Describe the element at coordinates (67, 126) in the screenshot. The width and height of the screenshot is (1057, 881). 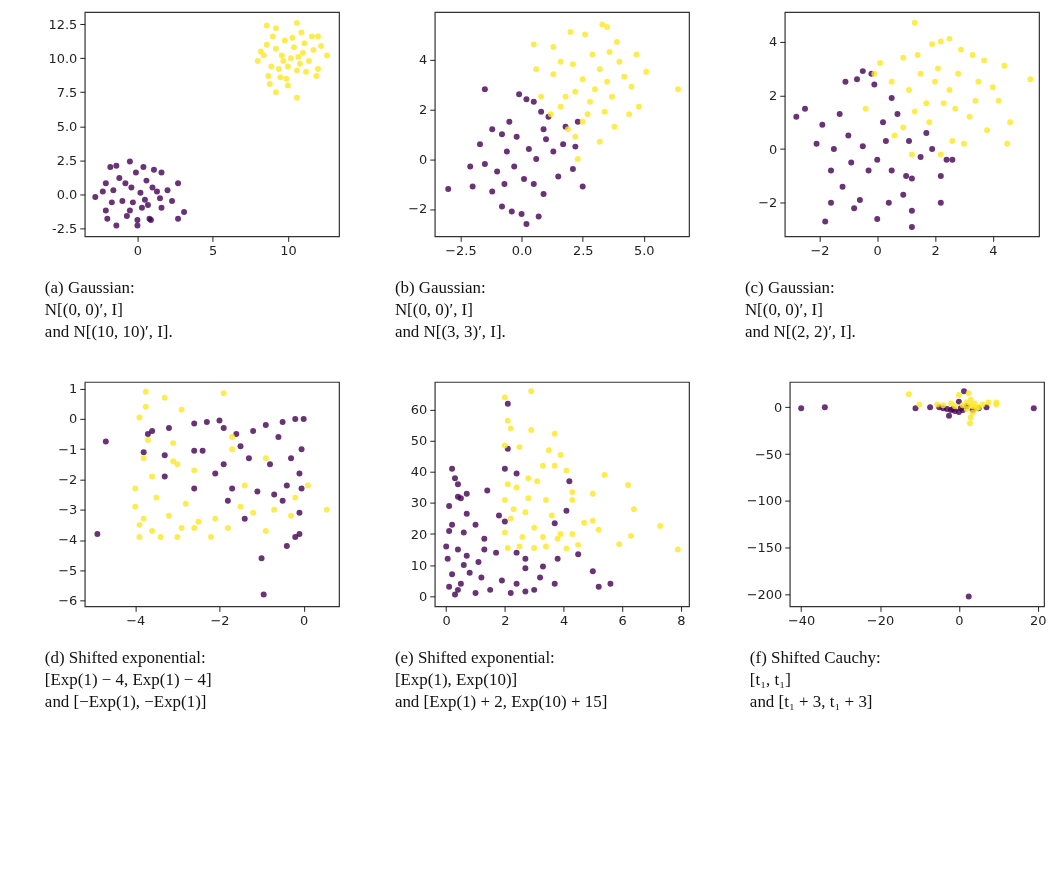
I see `y-tick-label: 5.0` at that location.